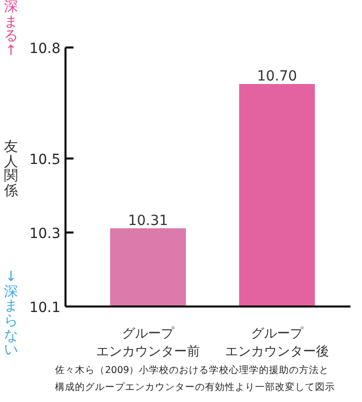 The image size is (362, 402). I want to click on y-tick-label: 10.1, so click(44, 308).